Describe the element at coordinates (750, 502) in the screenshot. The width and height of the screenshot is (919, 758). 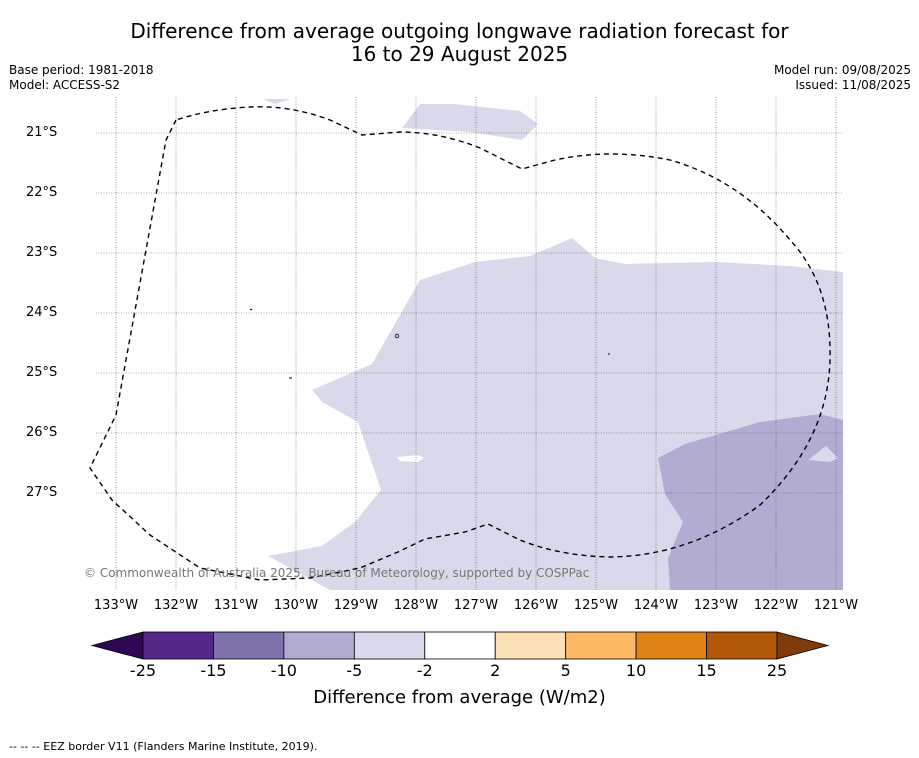
I see `region-medium-anomaly` at that location.